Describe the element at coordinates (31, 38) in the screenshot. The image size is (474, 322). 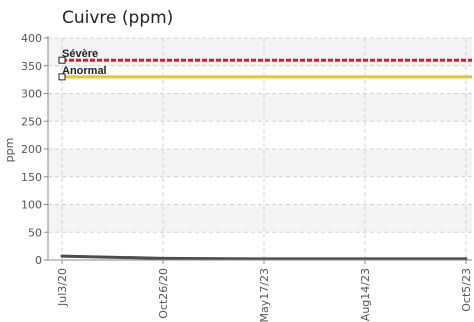
I see `y-tick-label: 400` at that location.